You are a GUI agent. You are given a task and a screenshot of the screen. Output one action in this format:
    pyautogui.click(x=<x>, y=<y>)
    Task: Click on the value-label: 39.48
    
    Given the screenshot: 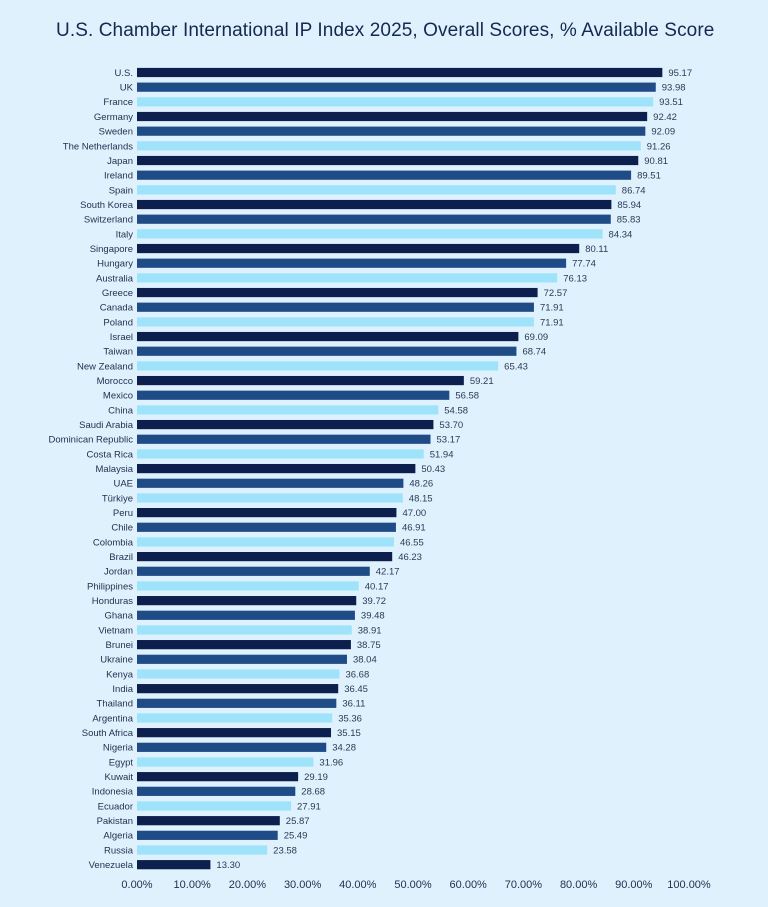 What is the action you would take?
    pyautogui.click(x=373, y=616)
    